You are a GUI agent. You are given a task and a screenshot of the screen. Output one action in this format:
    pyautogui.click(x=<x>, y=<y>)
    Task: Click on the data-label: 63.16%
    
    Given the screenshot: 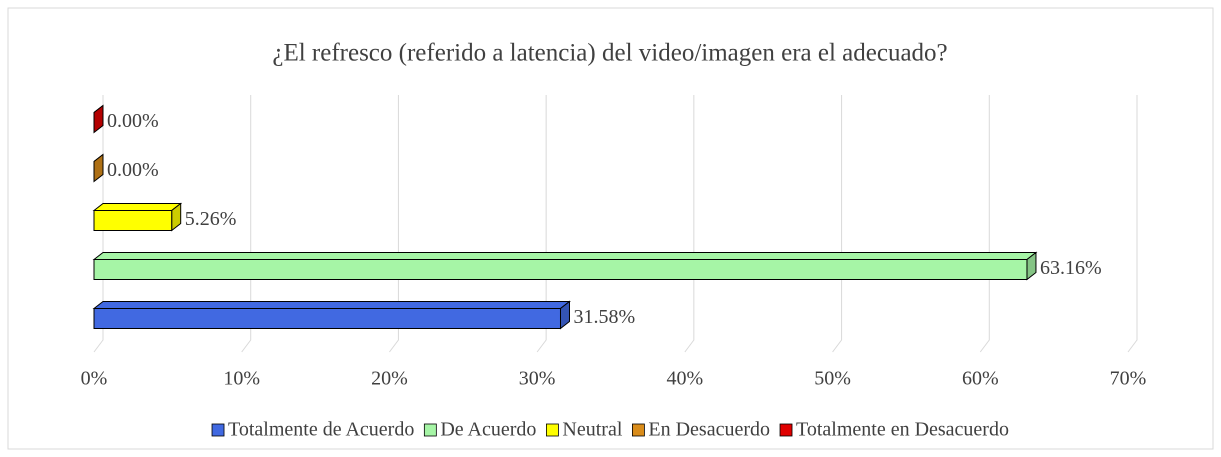 What is the action you would take?
    pyautogui.click(x=1071, y=268)
    